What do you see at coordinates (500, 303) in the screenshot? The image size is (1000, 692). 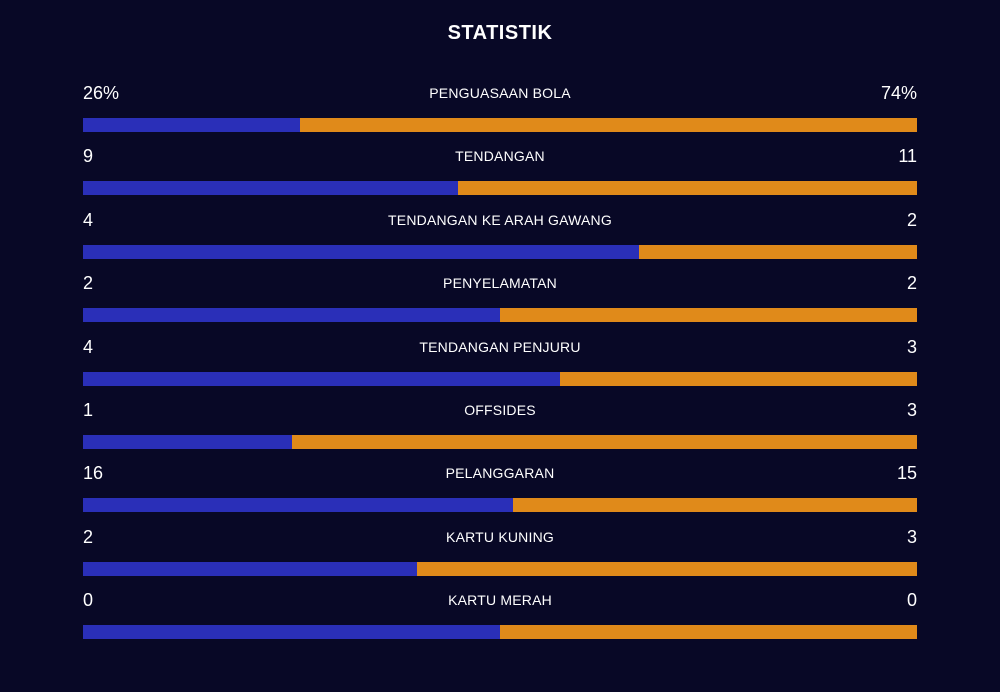 I see `stat-row-saves: 2 PENYELAMATAN 2` at bounding box center [500, 303].